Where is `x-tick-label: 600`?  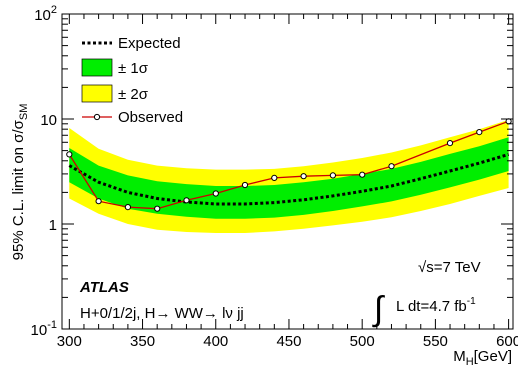
x-tick-label: 600 is located at coordinates (507, 341).